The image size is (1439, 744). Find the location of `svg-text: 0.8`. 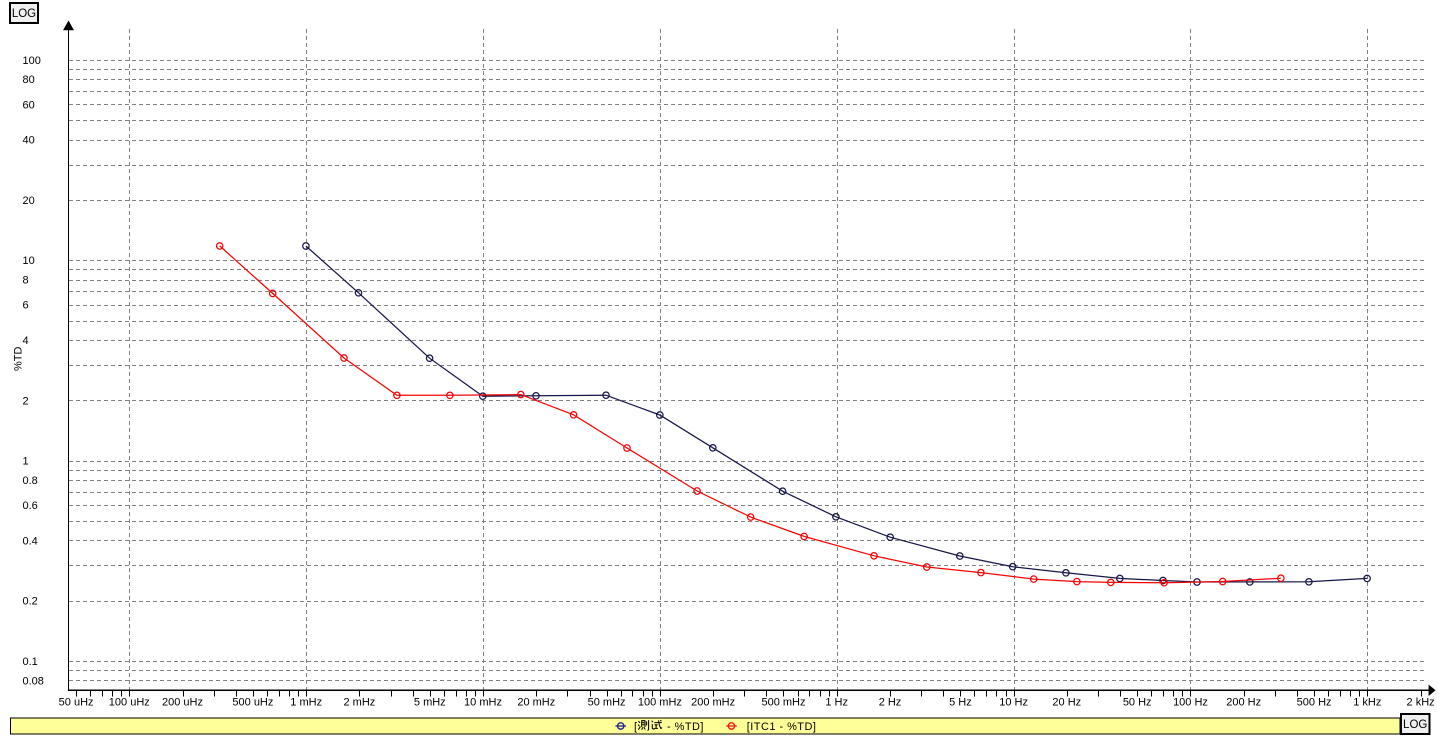

svg-text: 0.8 is located at coordinates (30, 481).